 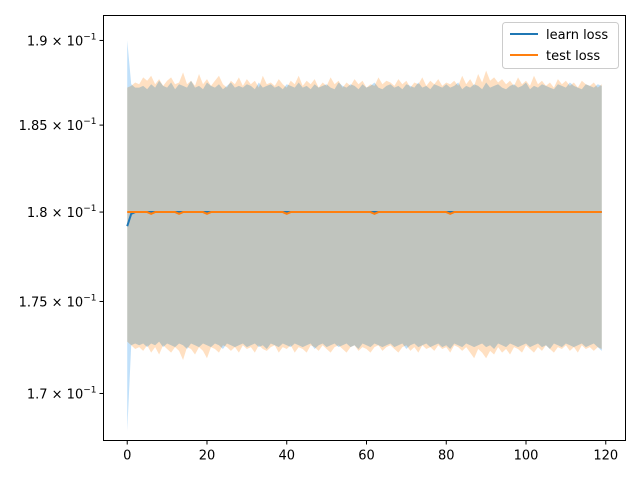 I want to click on series-lines, so click(x=364, y=219).